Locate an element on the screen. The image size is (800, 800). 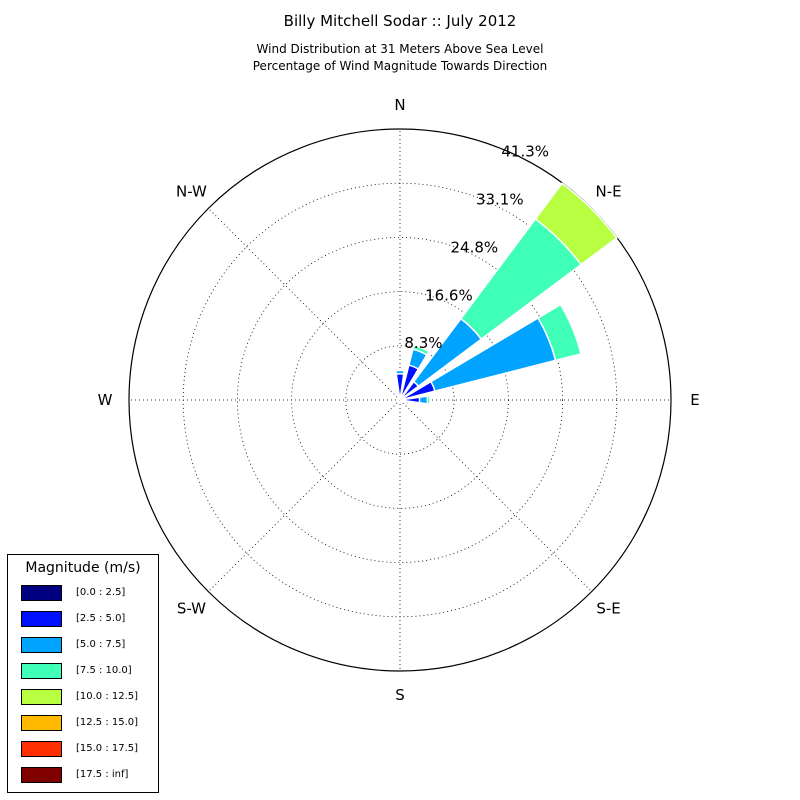
legend-label: [12.5 : 15.0] is located at coordinates (107, 722).